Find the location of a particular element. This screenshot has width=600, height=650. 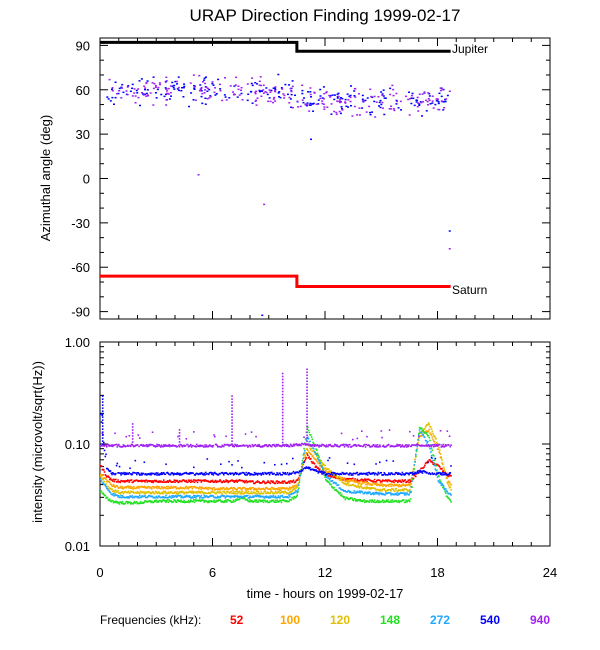

y-tick-label: -90 is located at coordinates (80, 312).